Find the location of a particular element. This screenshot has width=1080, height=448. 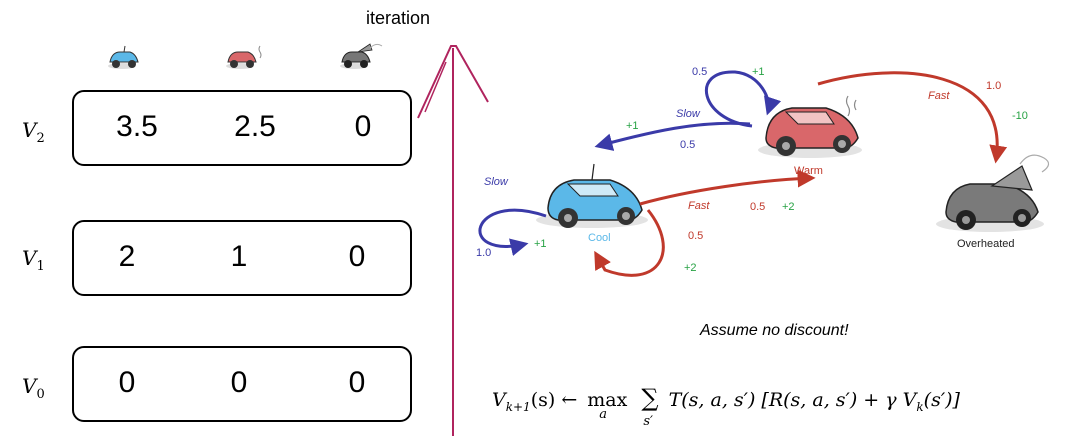

overheated-car is located at coordinates (993, 193).